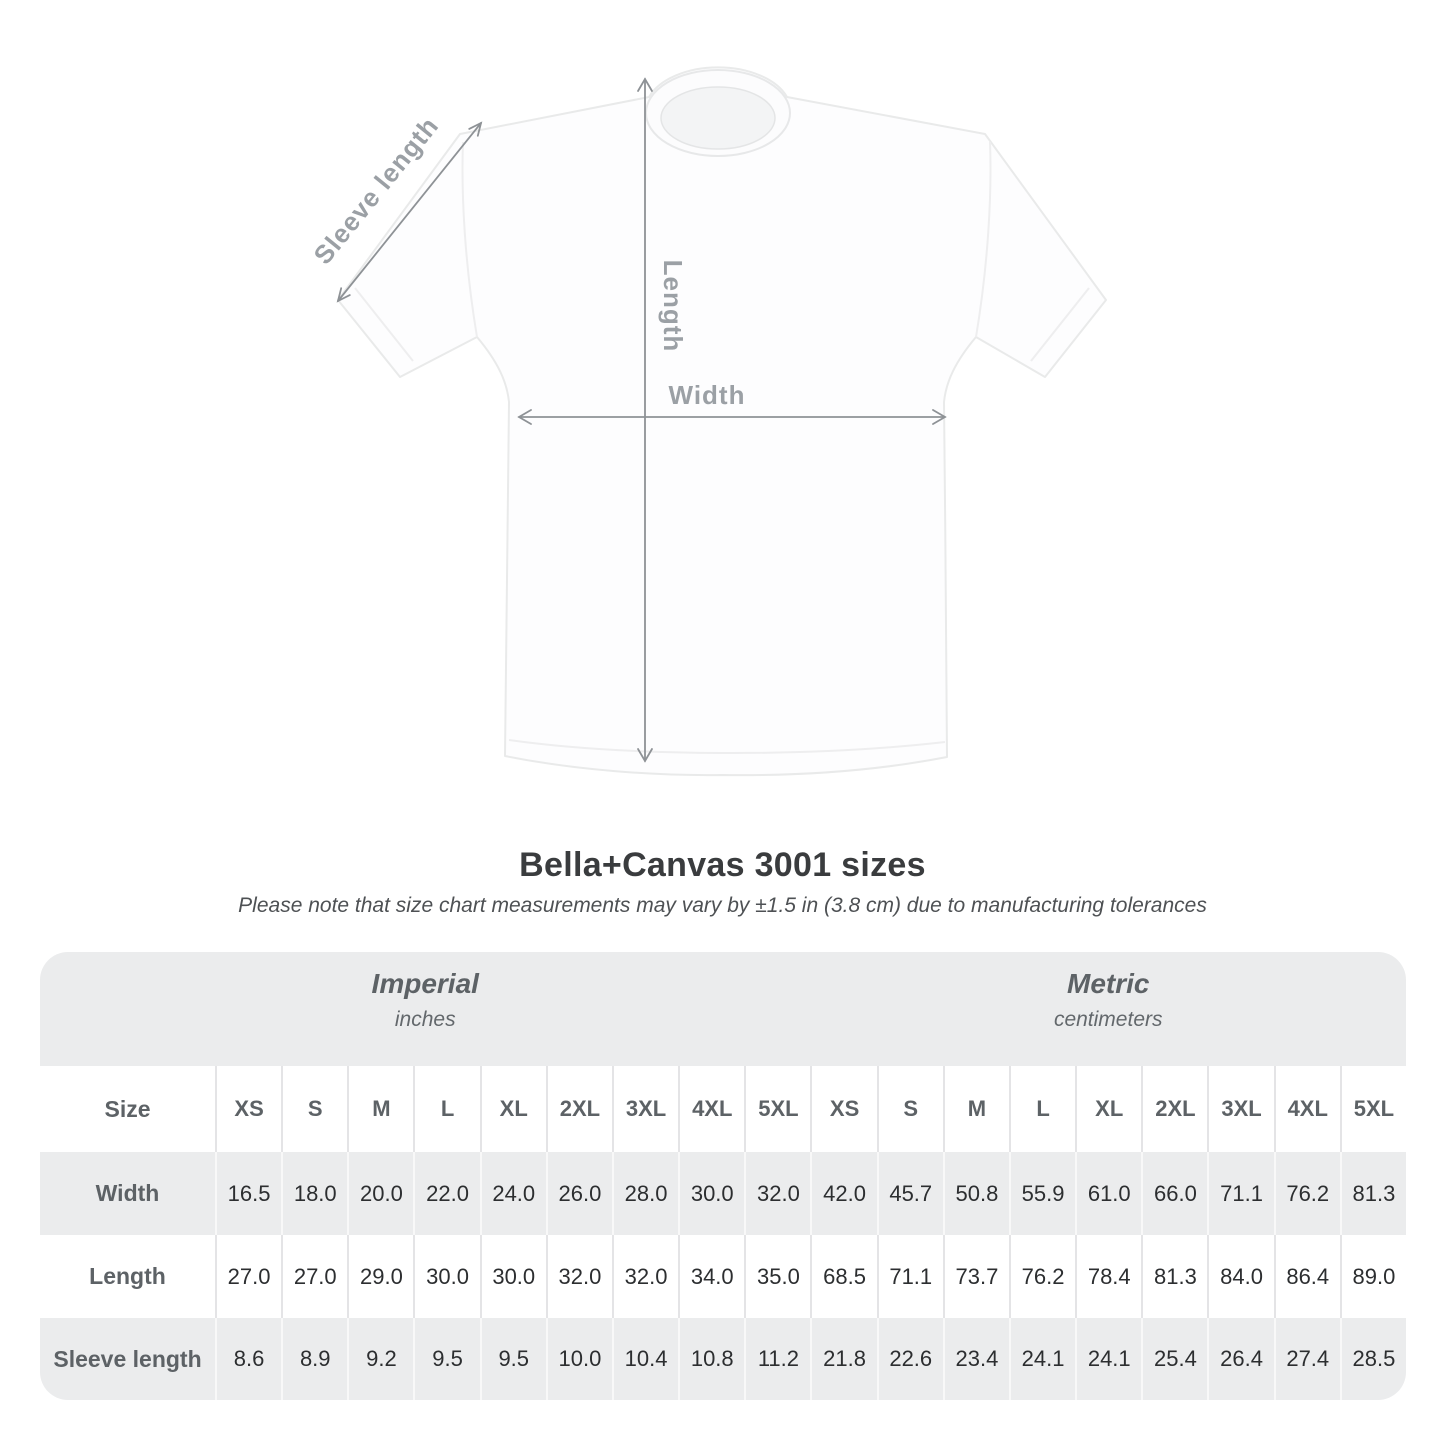 The width and height of the screenshot is (1445, 1445). Describe the element at coordinates (380, 1276) in the screenshot. I see `value-cell: 29.0` at that location.